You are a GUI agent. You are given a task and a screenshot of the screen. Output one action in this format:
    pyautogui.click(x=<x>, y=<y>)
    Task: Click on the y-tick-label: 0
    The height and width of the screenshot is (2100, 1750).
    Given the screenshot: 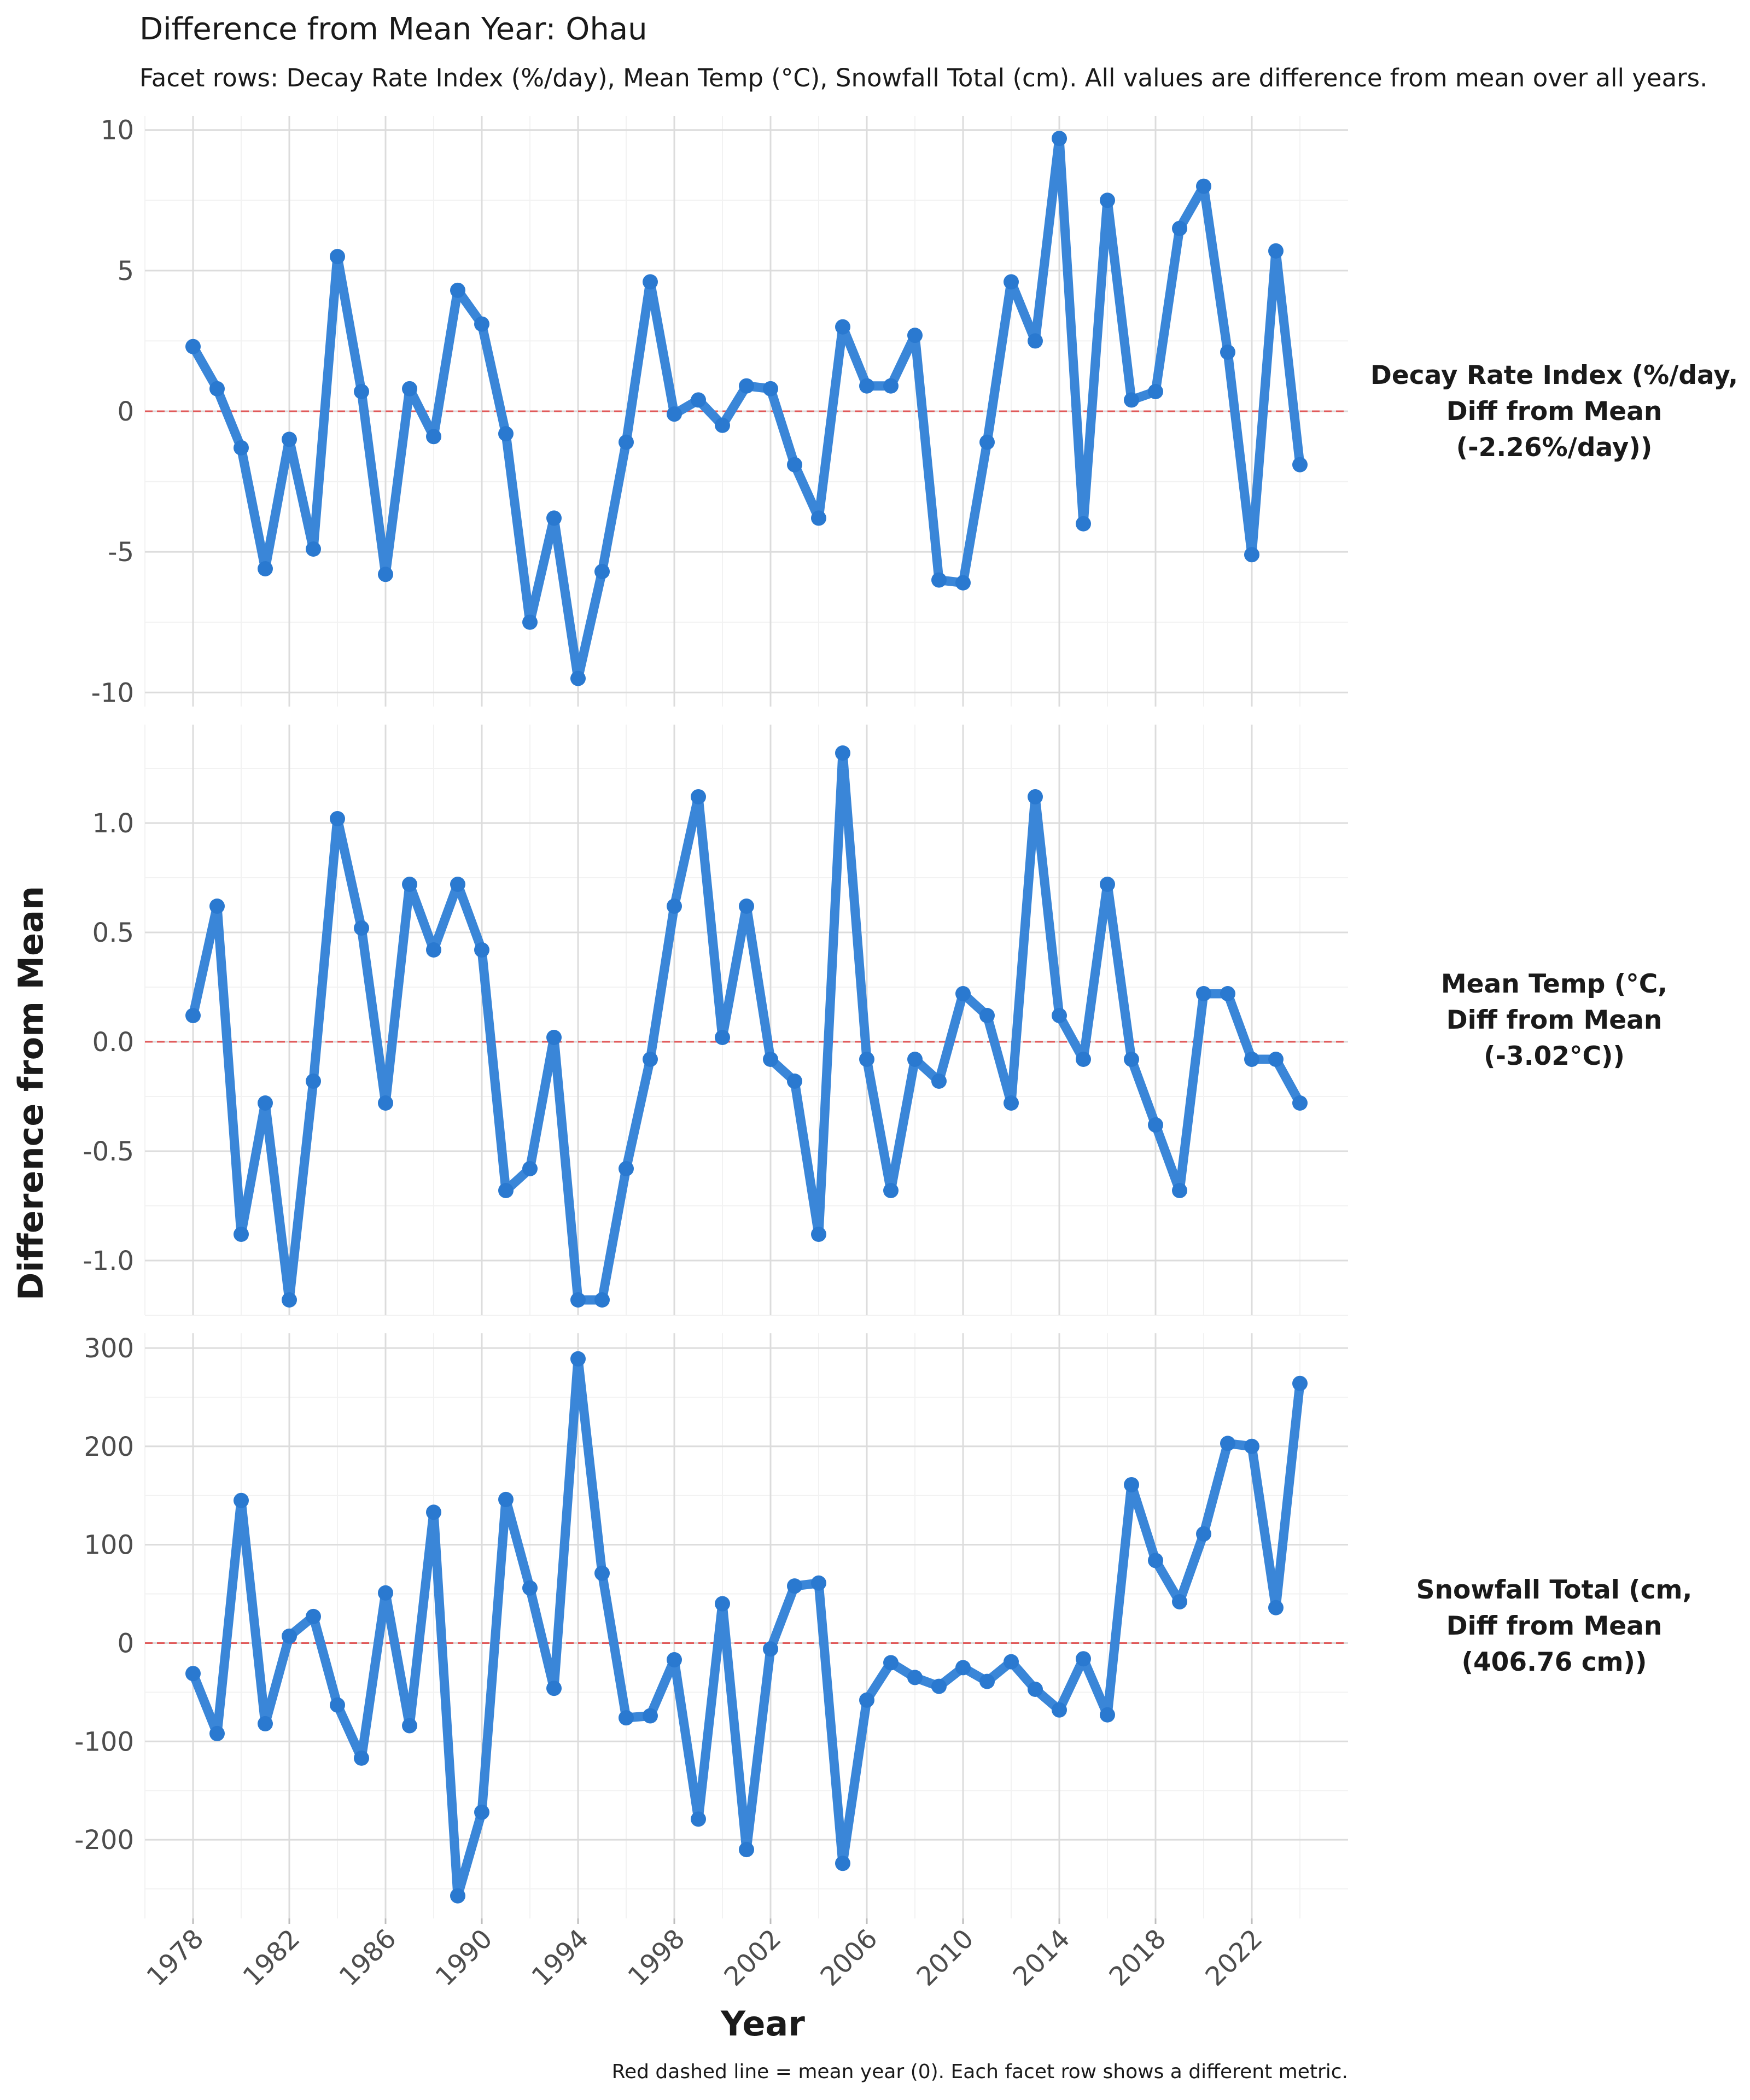 What is the action you would take?
    pyautogui.click(x=125, y=411)
    